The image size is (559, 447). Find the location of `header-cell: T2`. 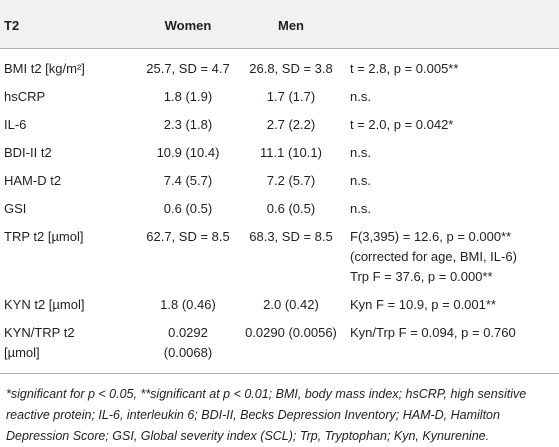

header-cell: T2 is located at coordinates (70, 24).